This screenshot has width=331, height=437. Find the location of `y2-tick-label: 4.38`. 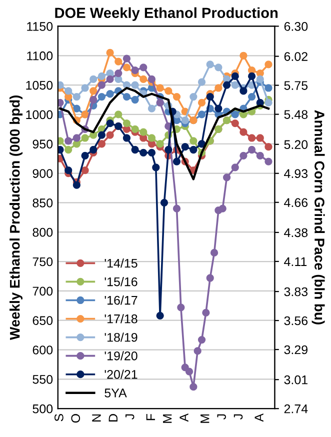

y2-tick-label: 4.38 is located at coordinates (296, 233).